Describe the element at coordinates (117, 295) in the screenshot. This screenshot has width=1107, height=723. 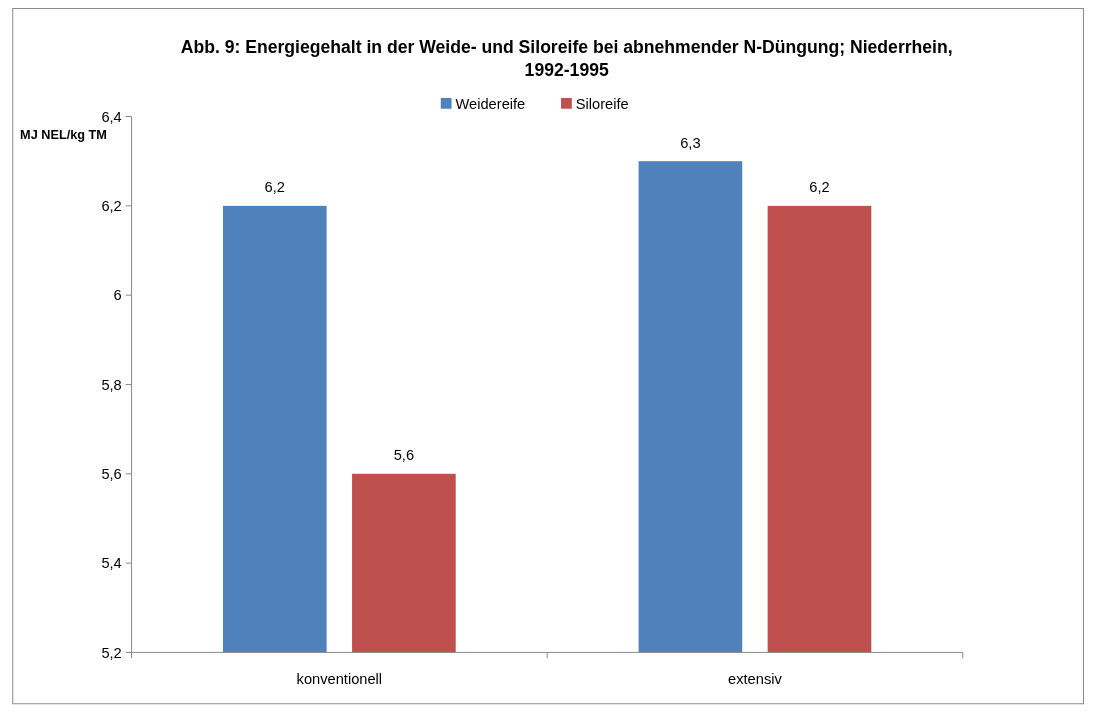
I see `y-tick-label: 6` at that location.